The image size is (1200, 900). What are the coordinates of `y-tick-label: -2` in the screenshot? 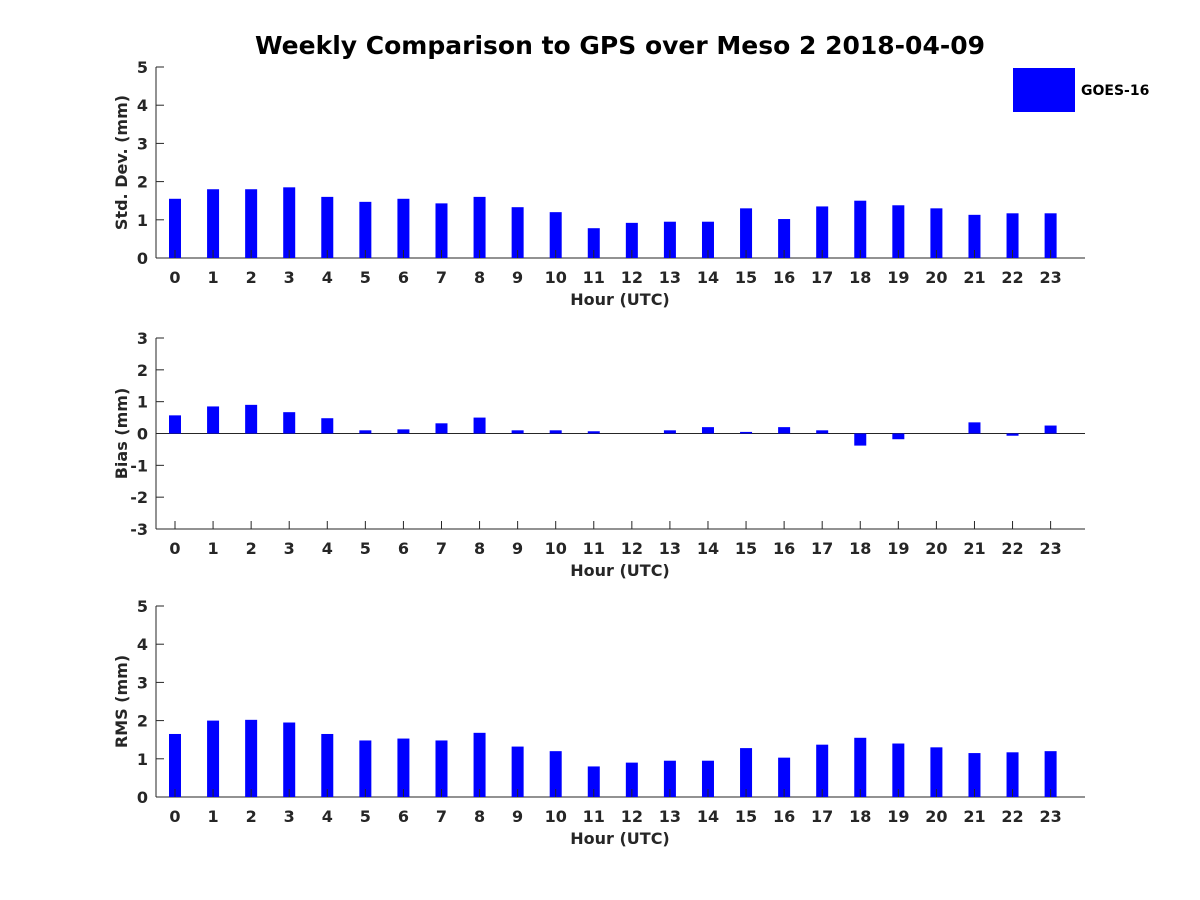 It's located at (139, 497).